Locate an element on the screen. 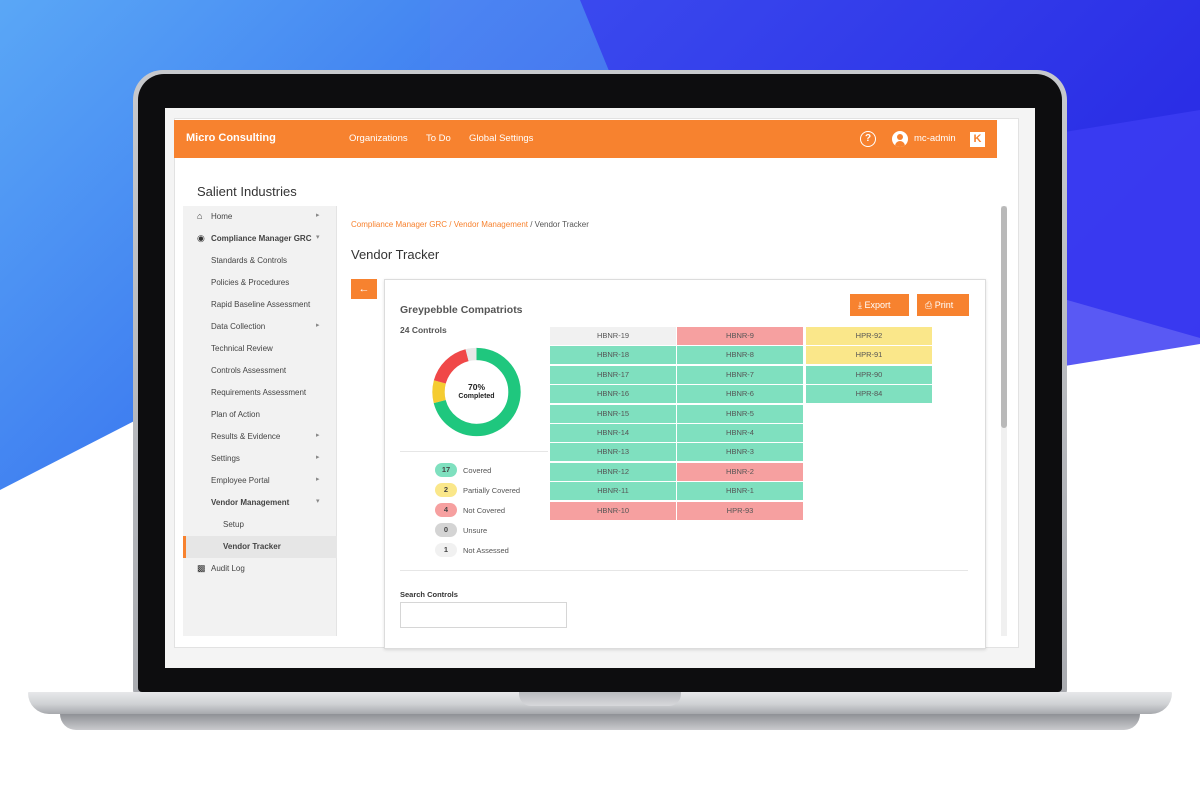  breadcrumb-link: Vendor Management is located at coordinates (490, 224).